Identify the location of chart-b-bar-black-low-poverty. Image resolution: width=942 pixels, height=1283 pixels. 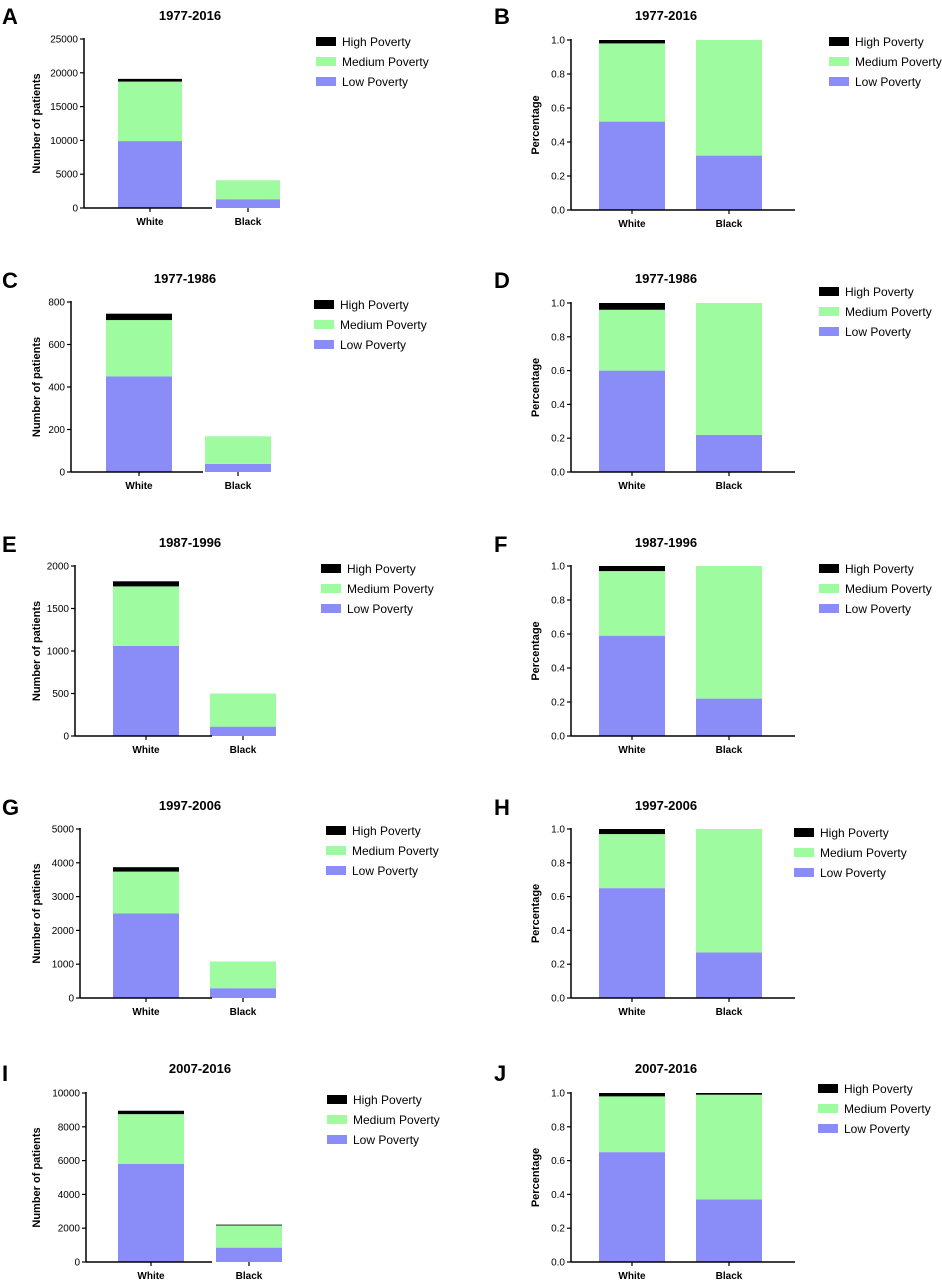
(729, 182).